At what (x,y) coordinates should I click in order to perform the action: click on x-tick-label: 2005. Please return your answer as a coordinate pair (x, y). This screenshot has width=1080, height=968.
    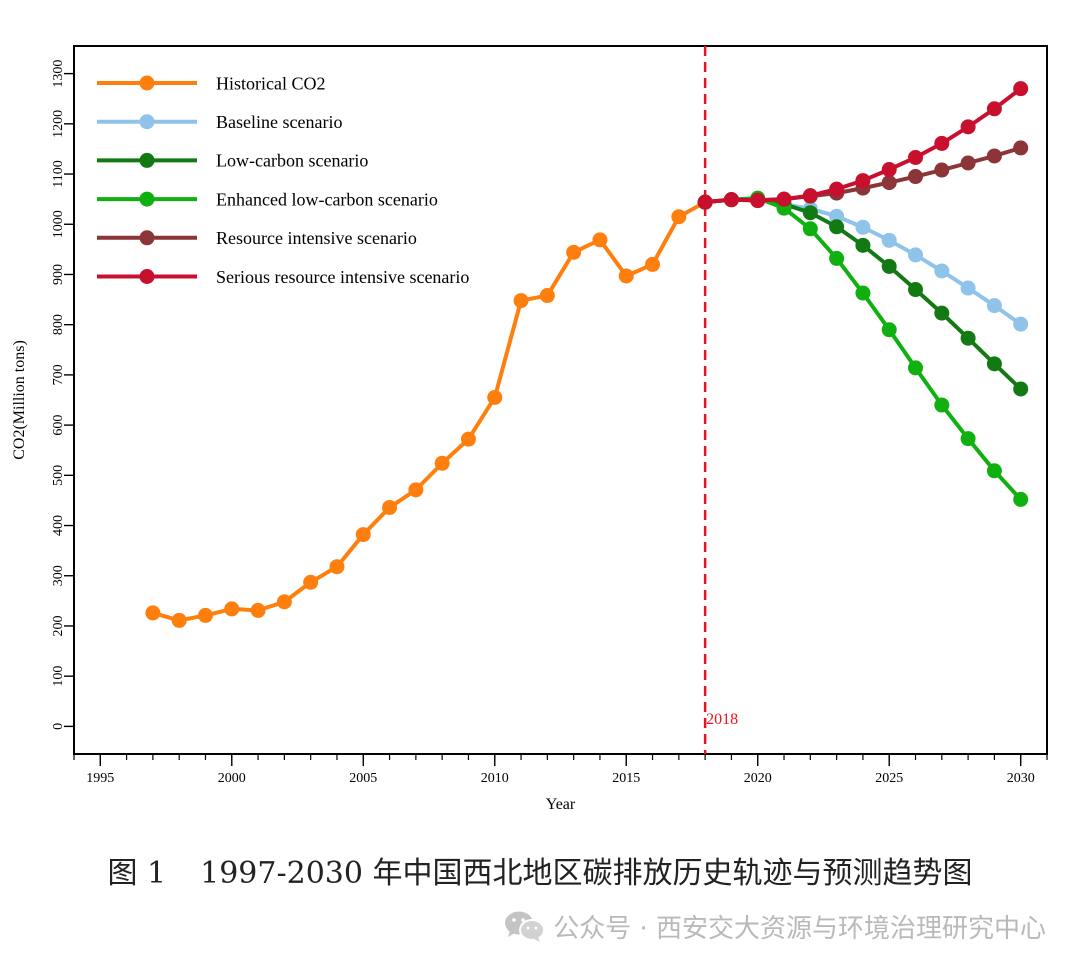
    Looking at the image, I should click on (363, 778).